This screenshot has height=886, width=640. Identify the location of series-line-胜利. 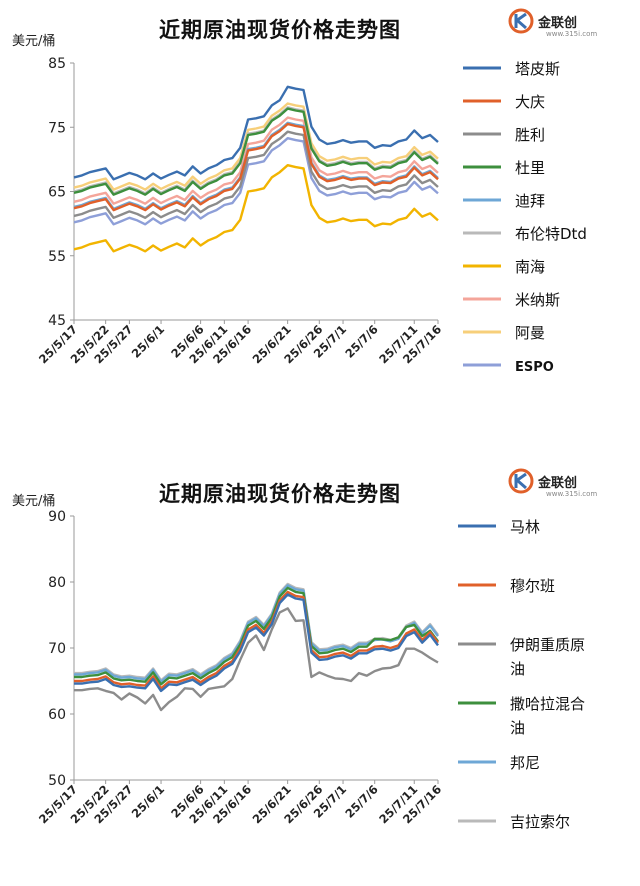
(256, 175).